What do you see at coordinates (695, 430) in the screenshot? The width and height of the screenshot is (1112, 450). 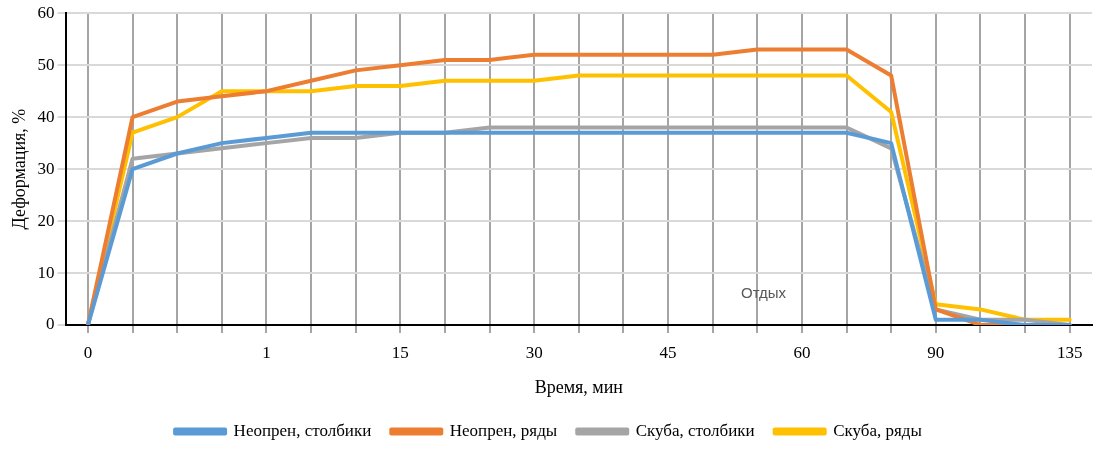 I see `legend-label: Скуба, столбики` at bounding box center [695, 430].